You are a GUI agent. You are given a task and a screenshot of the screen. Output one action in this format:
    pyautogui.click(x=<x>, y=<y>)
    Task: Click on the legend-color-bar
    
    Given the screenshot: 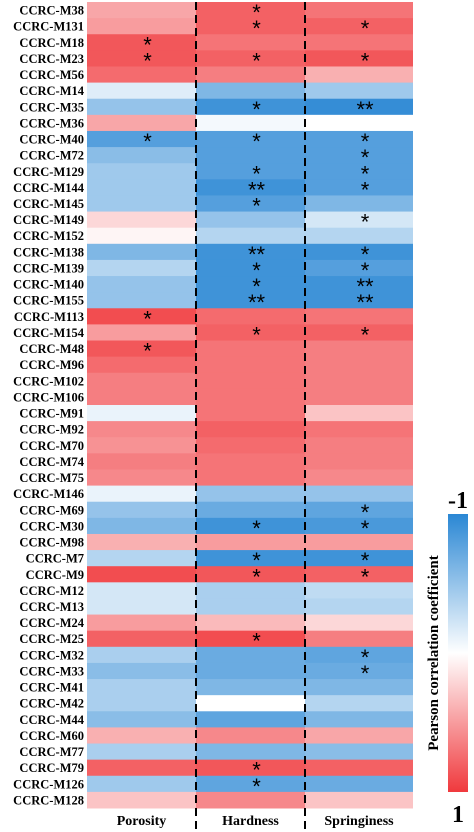 What is the action you would take?
    pyautogui.click(x=458, y=653)
    